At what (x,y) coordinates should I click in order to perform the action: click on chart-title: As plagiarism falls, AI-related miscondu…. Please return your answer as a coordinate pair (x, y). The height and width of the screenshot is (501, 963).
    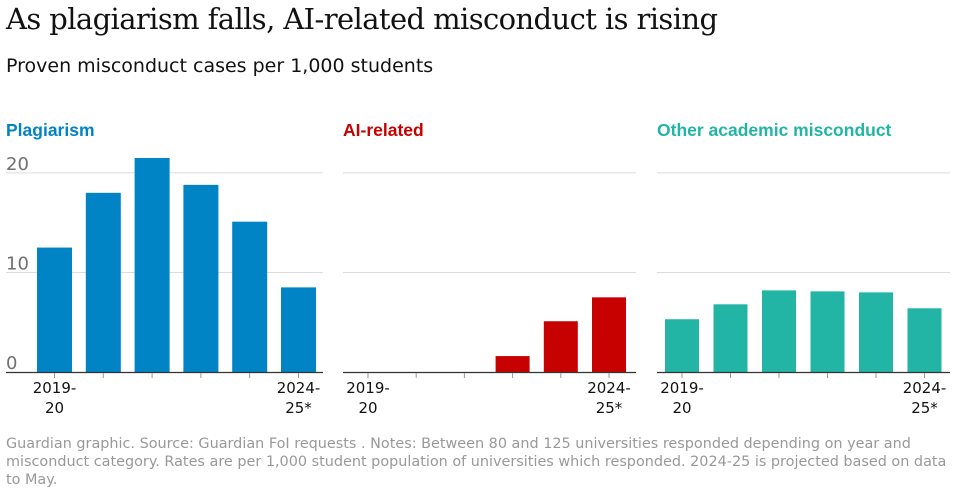
    Looking at the image, I should click on (362, 19).